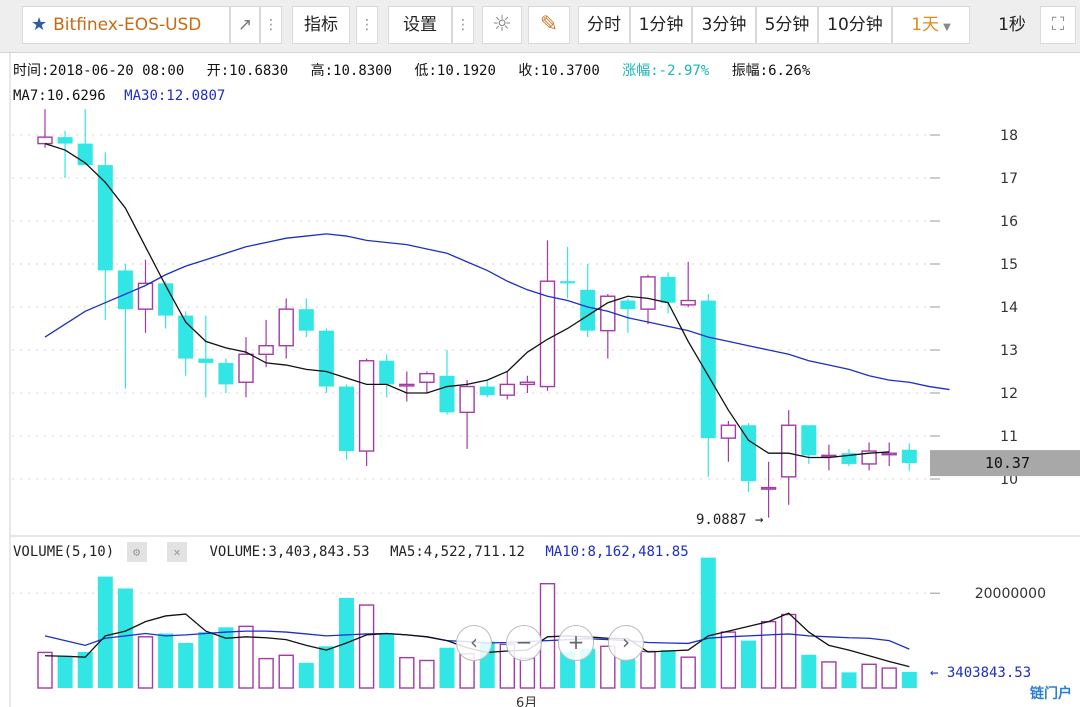 The width and height of the screenshot is (1080, 707). Describe the element at coordinates (1007, 463) in the screenshot. I see `current-price-label: 10.37` at that location.